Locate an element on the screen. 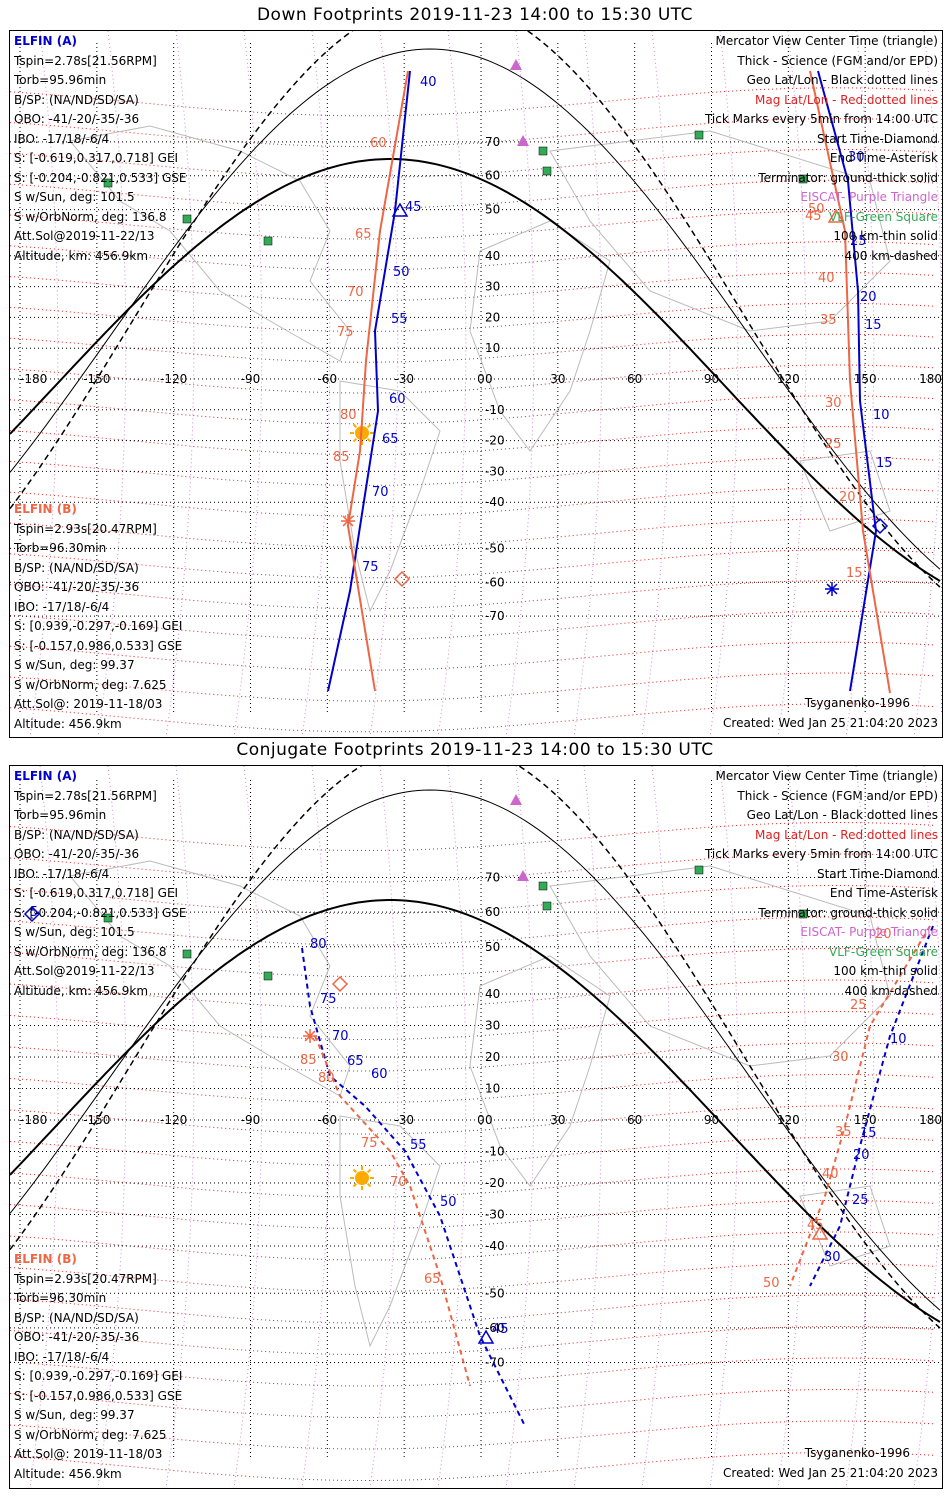 The image size is (950, 1500). elfin-b-time-label: 40 is located at coordinates (830, 1174).